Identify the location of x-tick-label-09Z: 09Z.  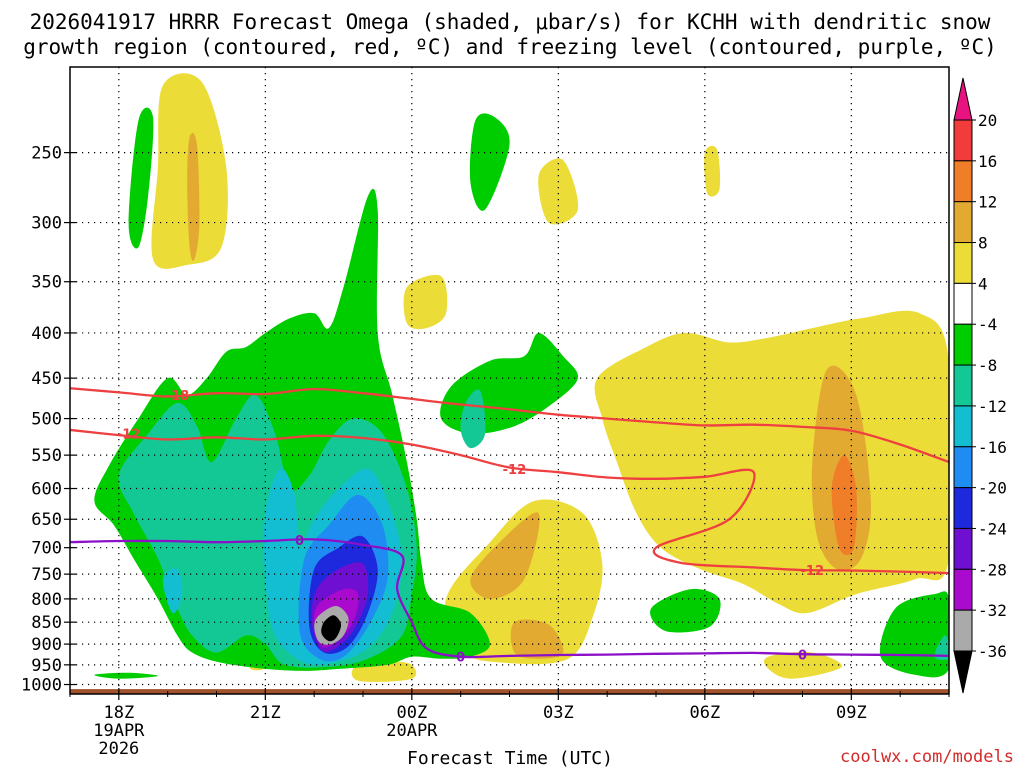
(851, 713).